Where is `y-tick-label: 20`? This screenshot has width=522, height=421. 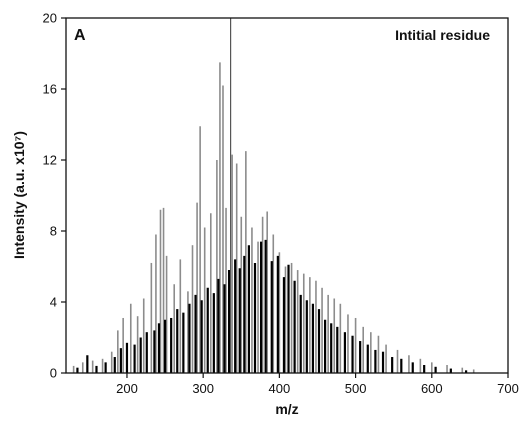
y-tick-label: 20 is located at coordinates (50, 18).